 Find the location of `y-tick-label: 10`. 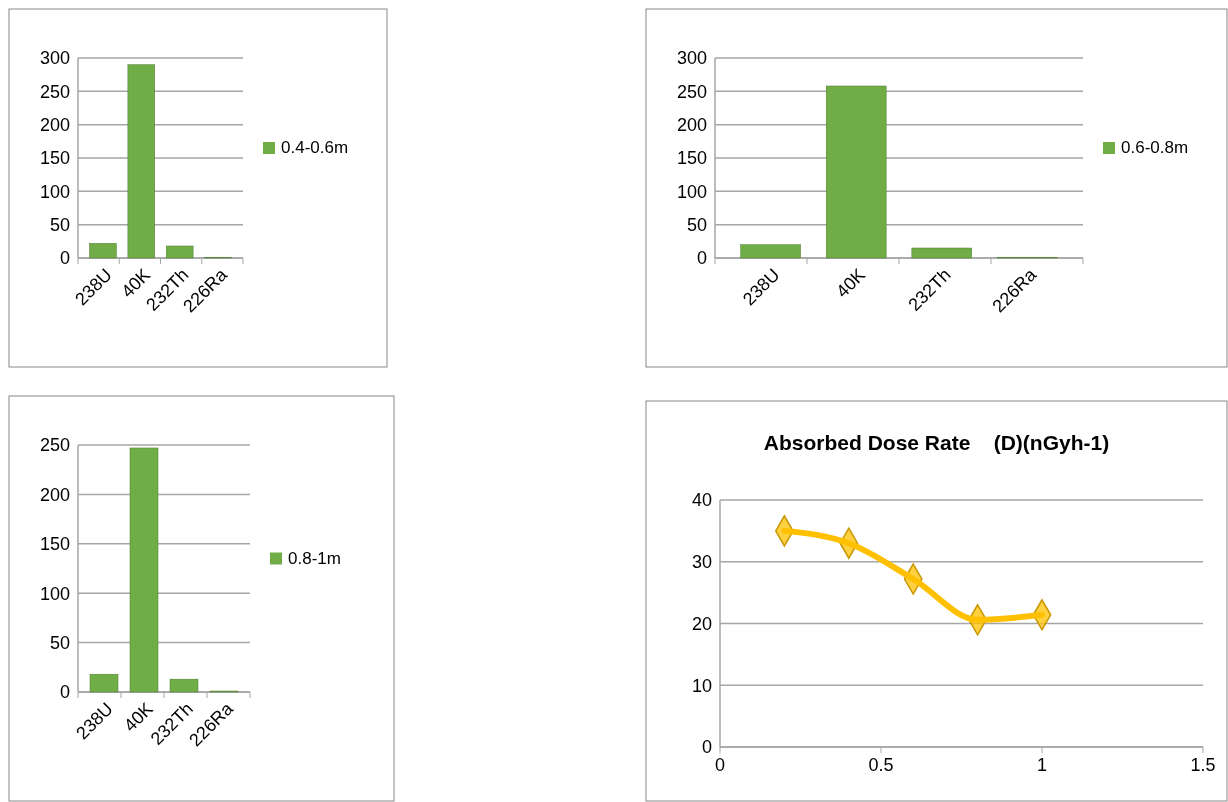

y-tick-label: 10 is located at coordinates (701, 685).